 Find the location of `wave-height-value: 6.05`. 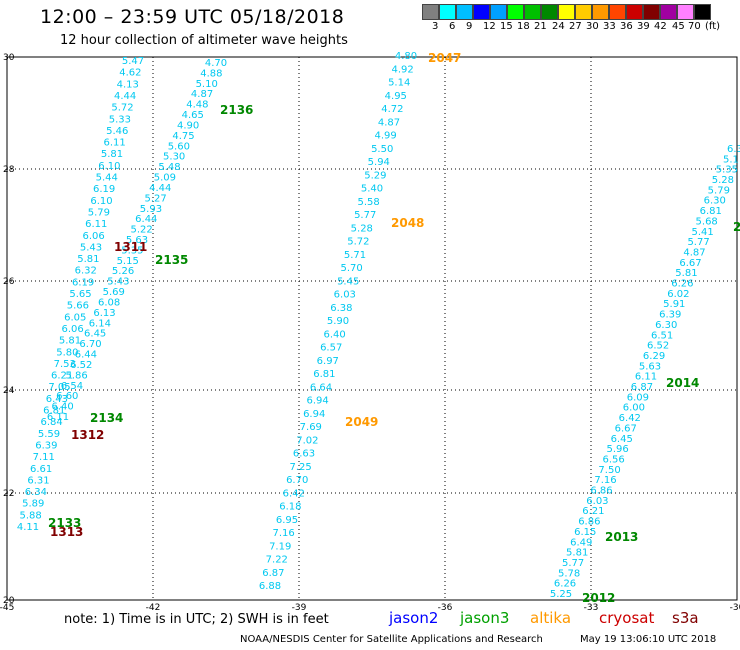

wave-height-value: 6.05 is located at coordinates (75, 317).